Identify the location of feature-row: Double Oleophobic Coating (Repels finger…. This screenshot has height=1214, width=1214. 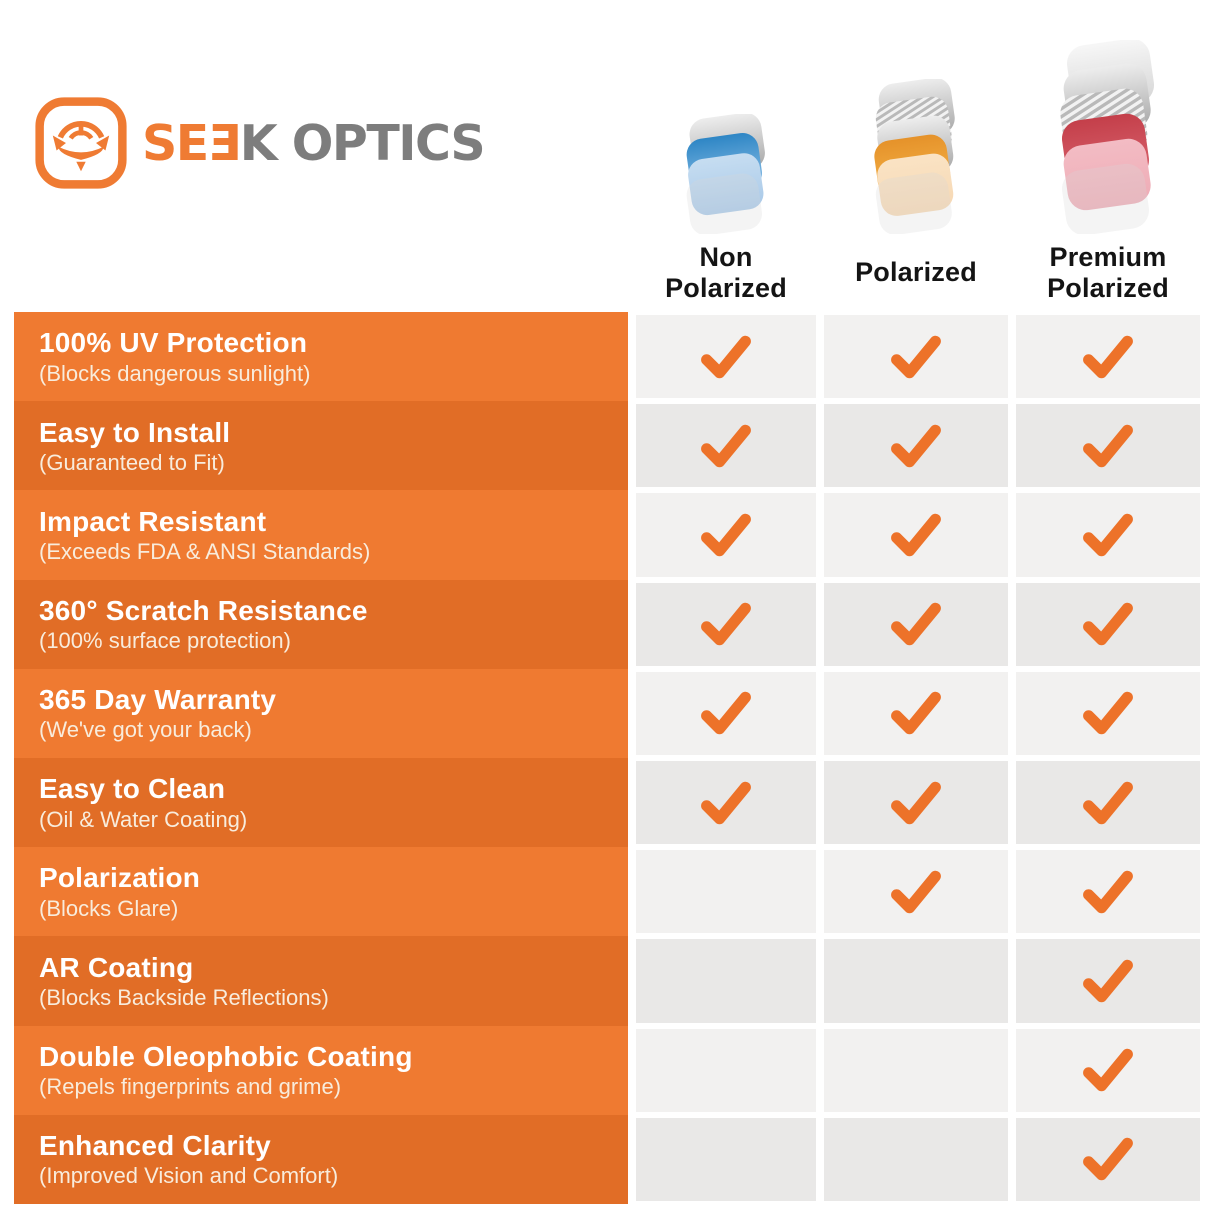
(321, 1070).